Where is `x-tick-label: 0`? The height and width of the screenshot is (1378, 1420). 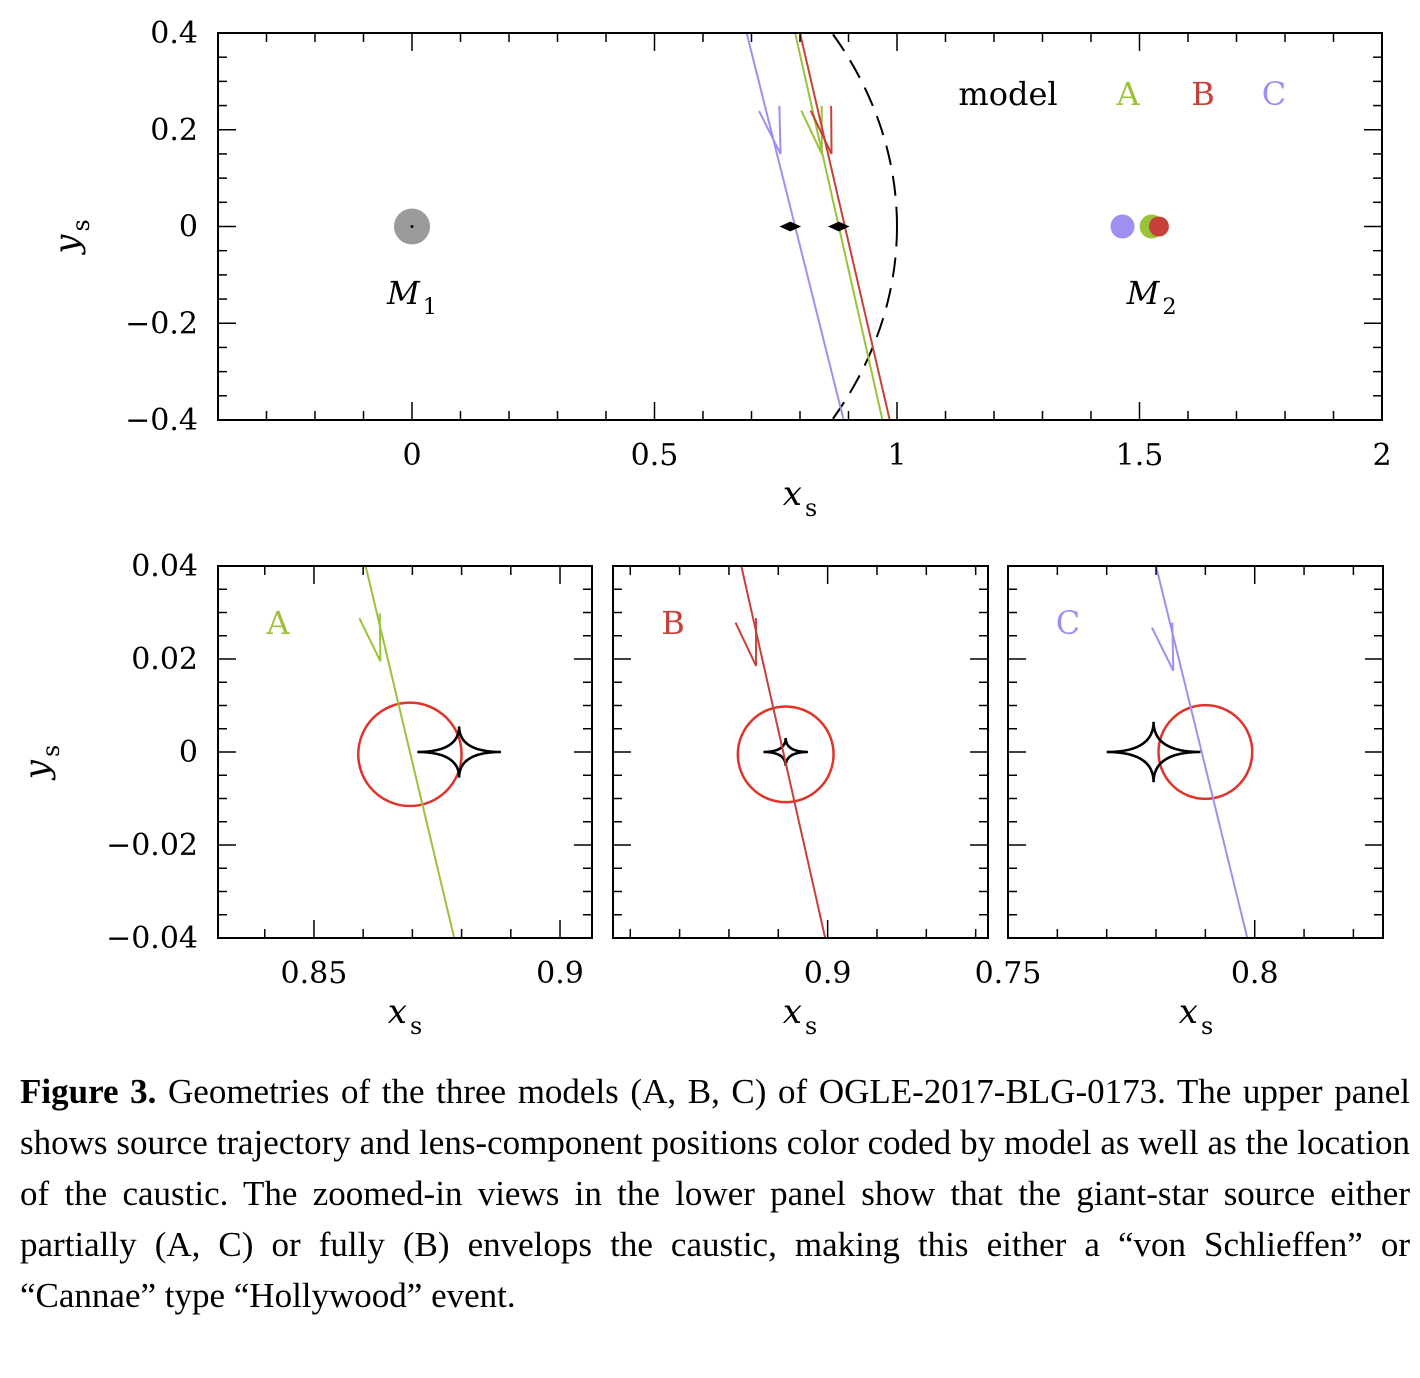
x-tick-label: 0 is located at coordinates (411, 455).